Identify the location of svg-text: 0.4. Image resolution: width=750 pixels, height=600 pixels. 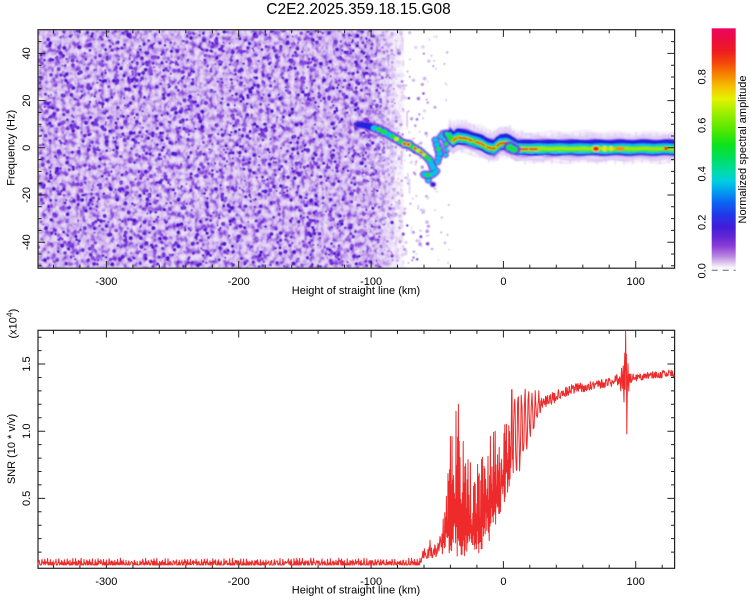
(703, 173).